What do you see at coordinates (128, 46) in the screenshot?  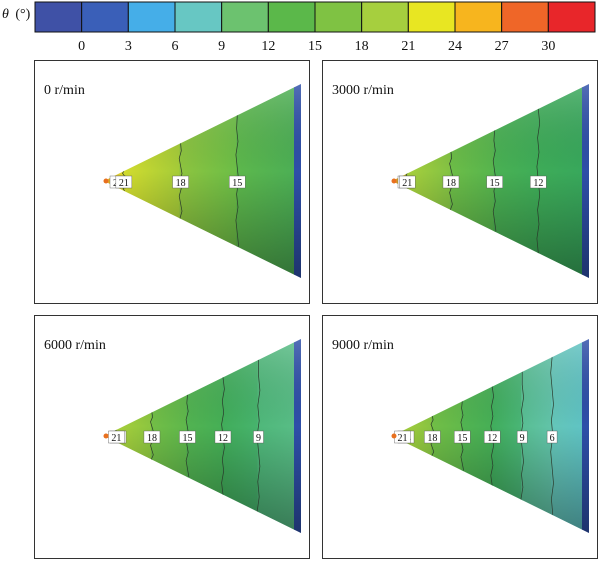 I see `colorbar-tick-label: 3` at bounding box center [128, 46].